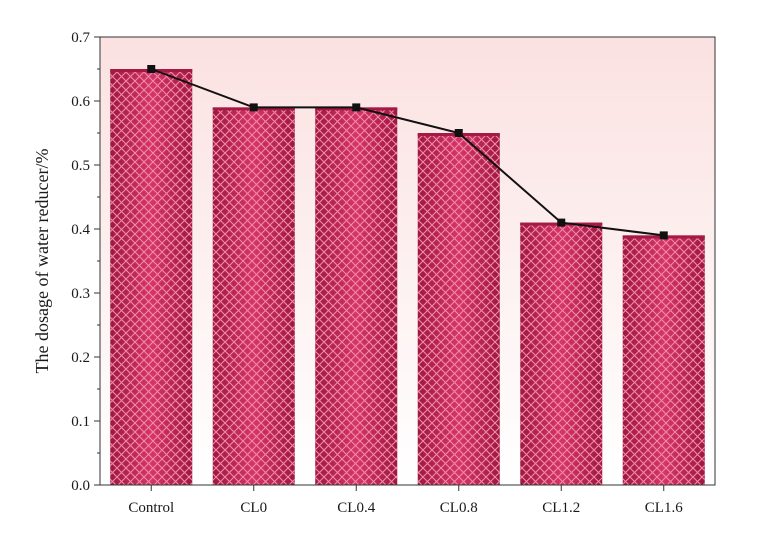  What do you see at coordinates (459, 508) in the screenshot?
I see `x-tick-label: CL0.8` at bounding box center [459, 508].